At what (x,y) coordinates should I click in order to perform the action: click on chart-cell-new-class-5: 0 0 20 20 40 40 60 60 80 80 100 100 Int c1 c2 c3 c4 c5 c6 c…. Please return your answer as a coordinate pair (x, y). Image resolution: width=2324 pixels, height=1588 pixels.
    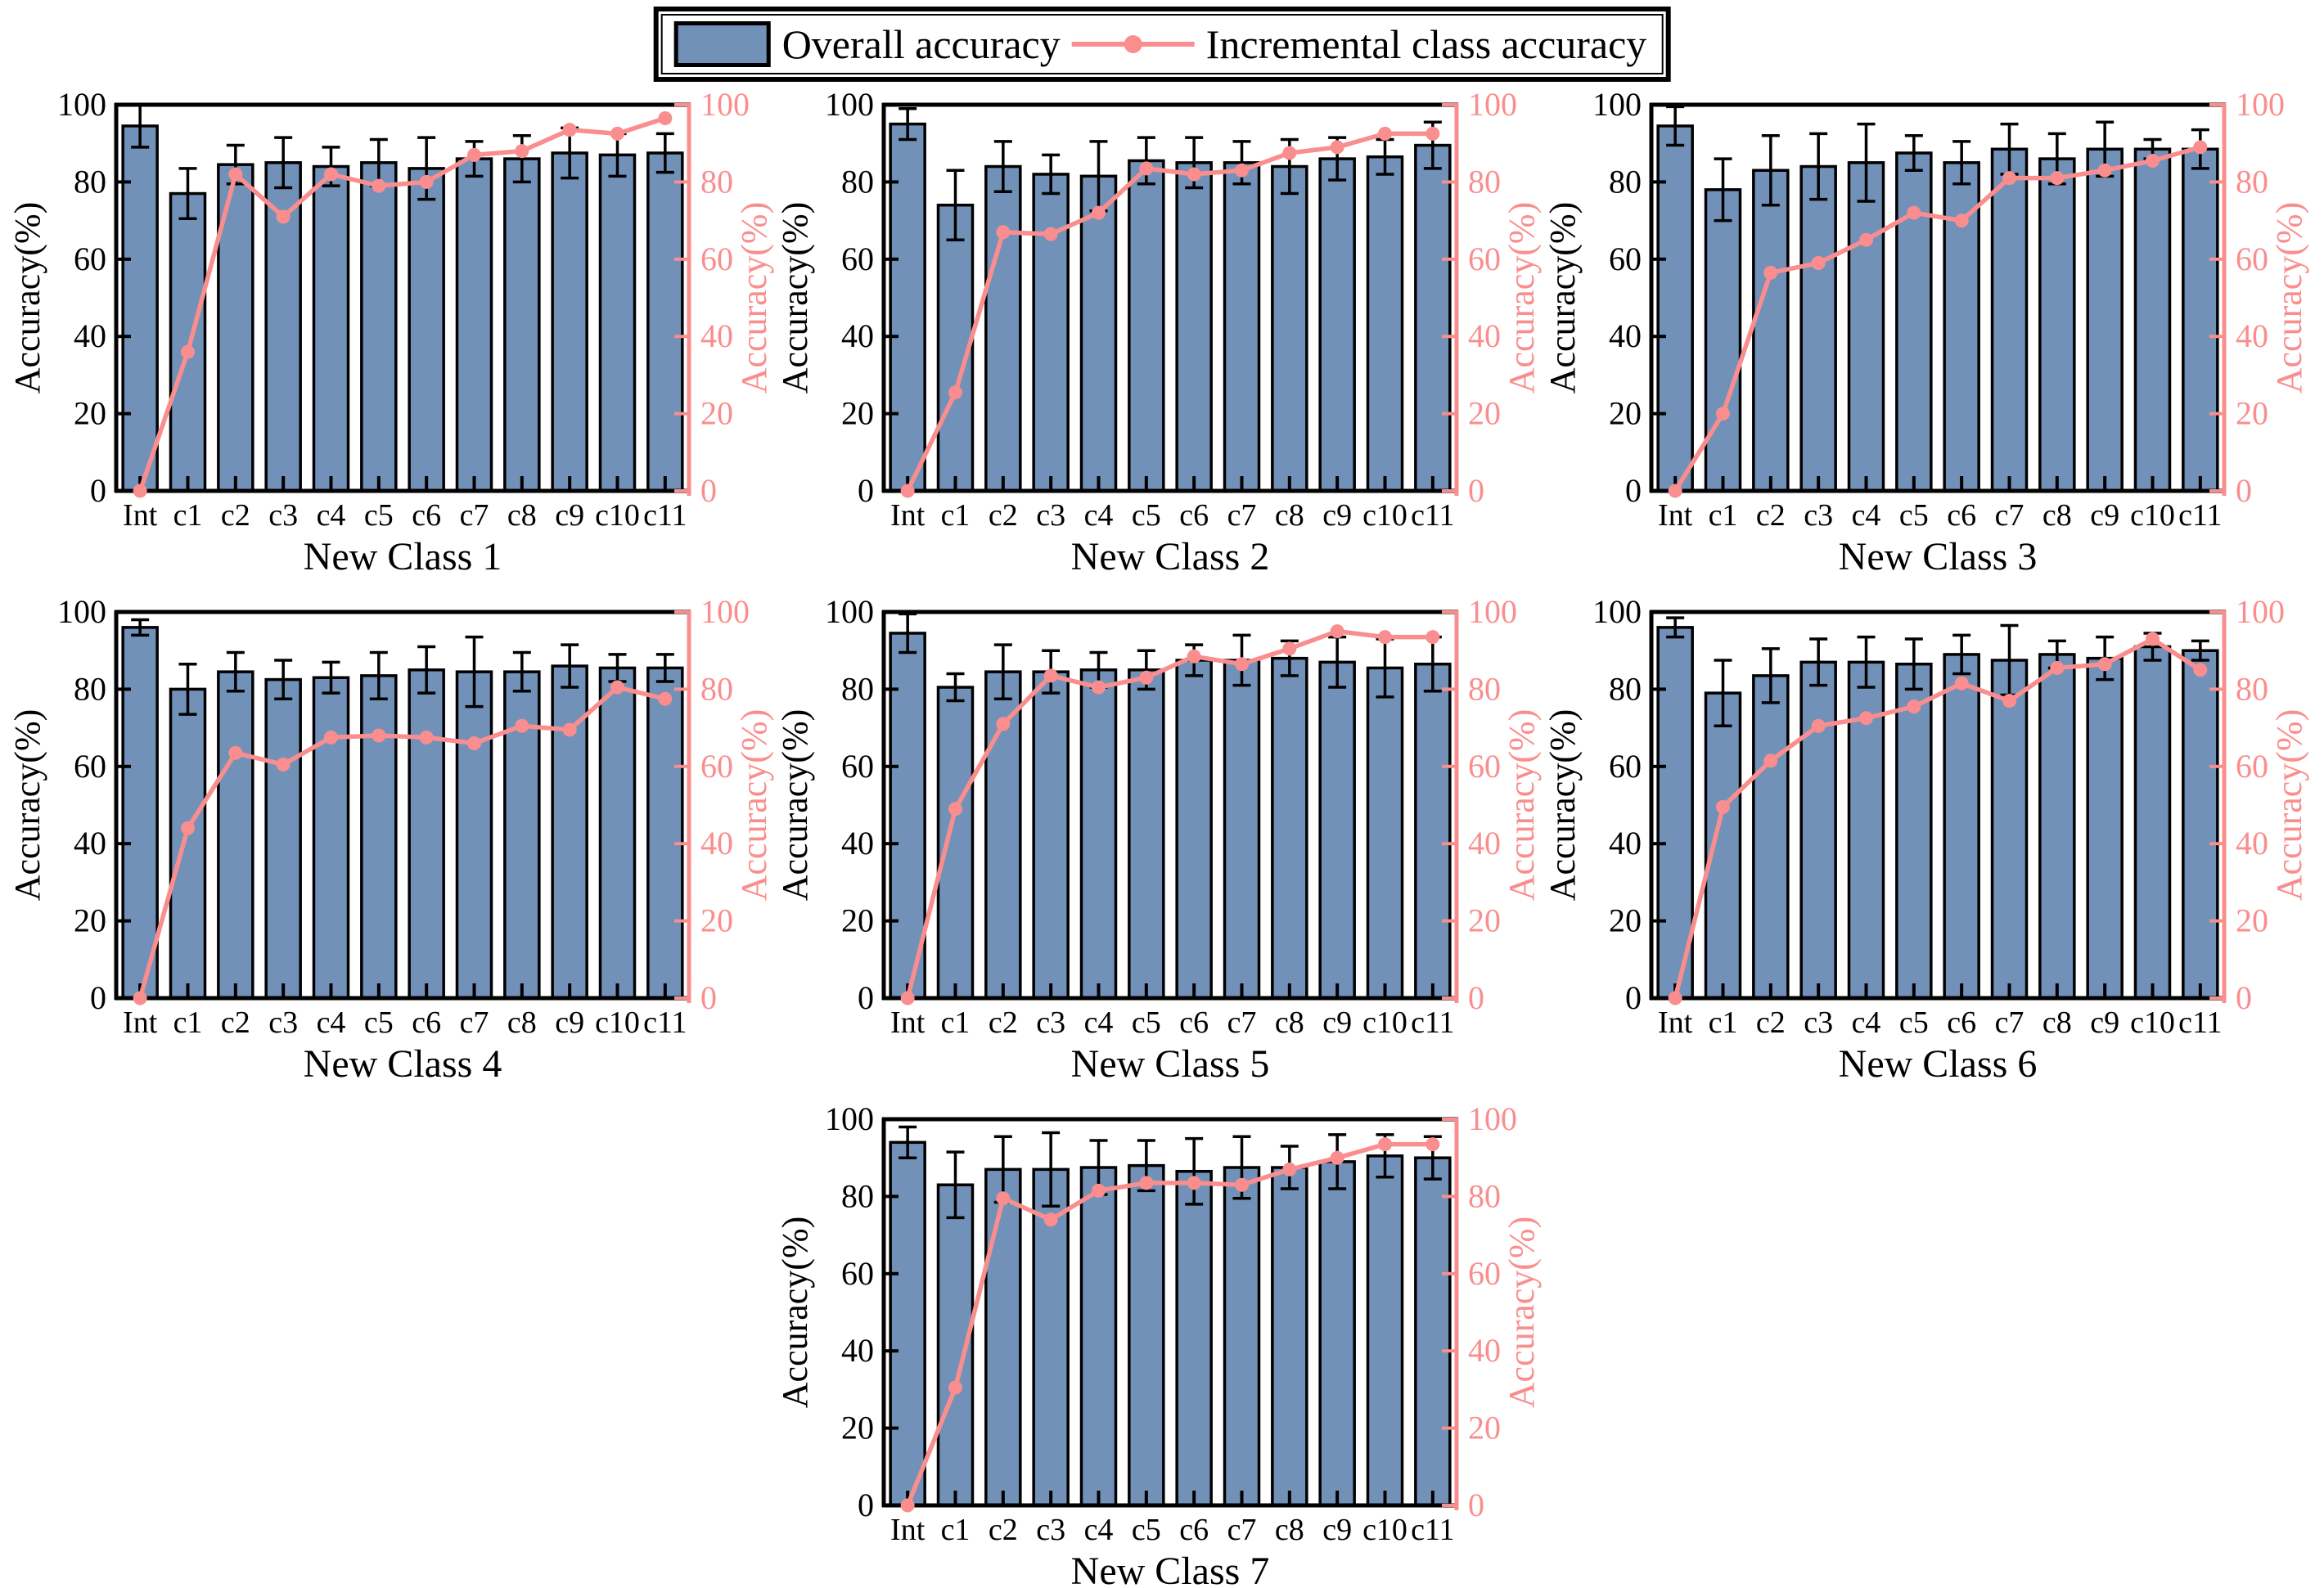
    Looking at the image, I should click on (1160, 838).